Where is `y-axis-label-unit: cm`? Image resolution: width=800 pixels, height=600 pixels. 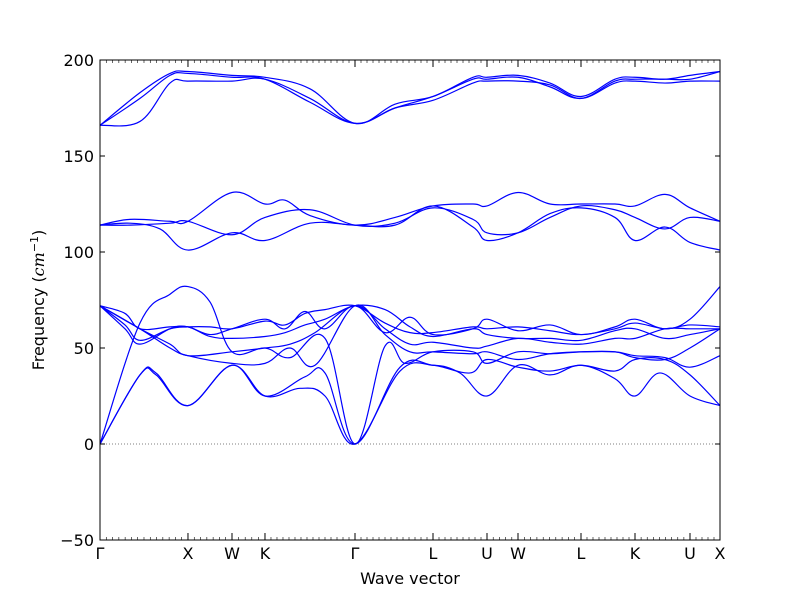
y-axis-label-unit: cm is located at coordinates (38, 264).